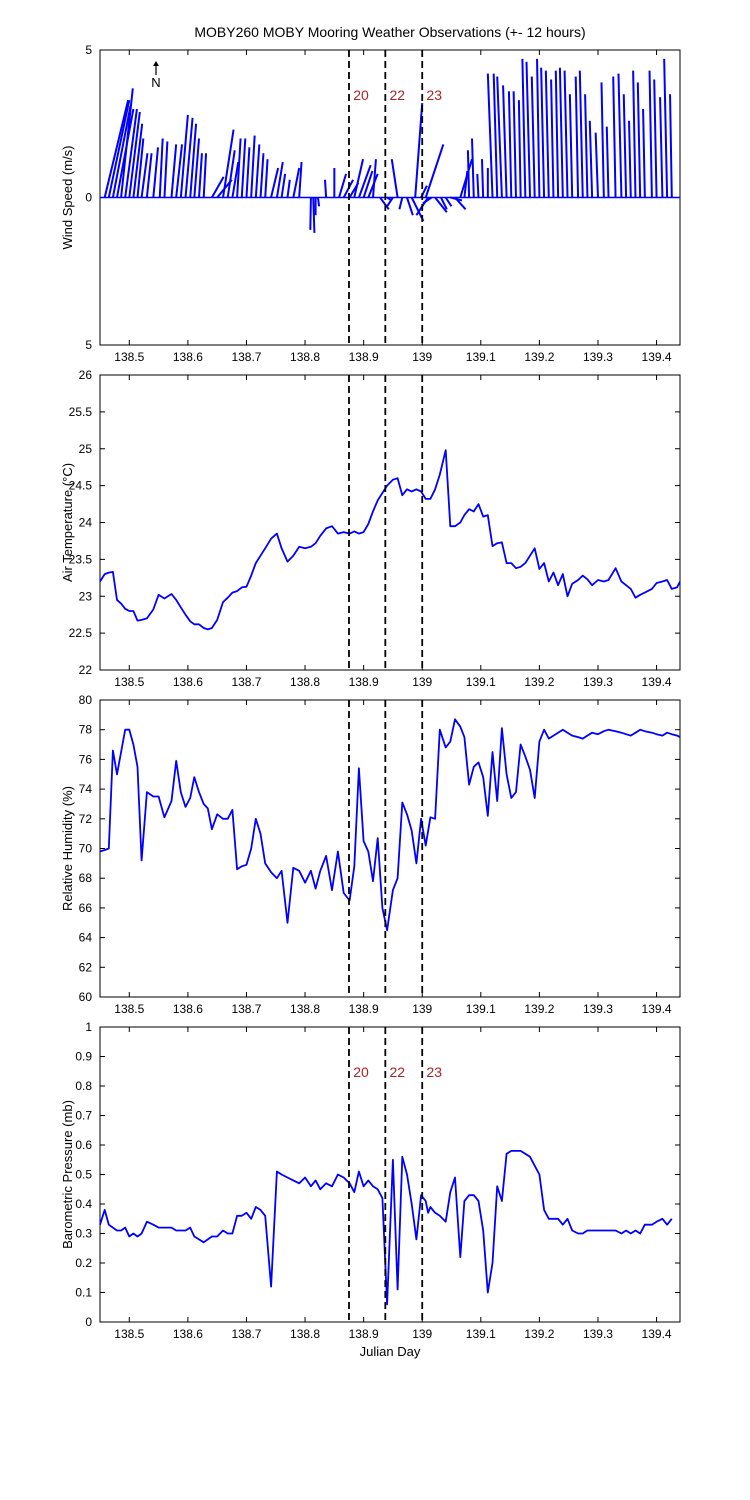 The width and height of the screenshot is (750, 1500). What do you see at coordinates (83, 1086) in the screenshot?
I see `y-tick-label: 0.8` at bounding box center [83, 1086].